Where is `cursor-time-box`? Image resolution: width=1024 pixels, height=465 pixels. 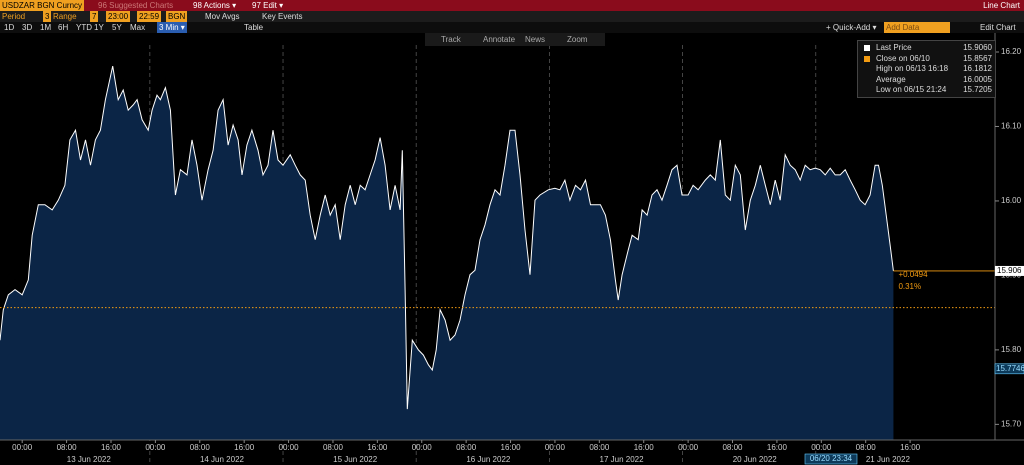
cursor-time-box is located at coordinates (831, 459).